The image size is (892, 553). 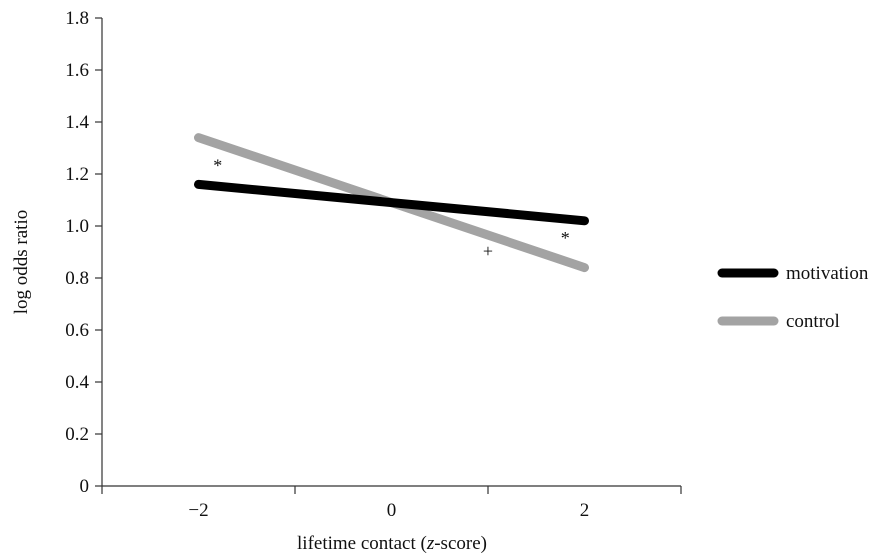 I want to click on y-tick-label: 0.6, so click(x=77, y=330).